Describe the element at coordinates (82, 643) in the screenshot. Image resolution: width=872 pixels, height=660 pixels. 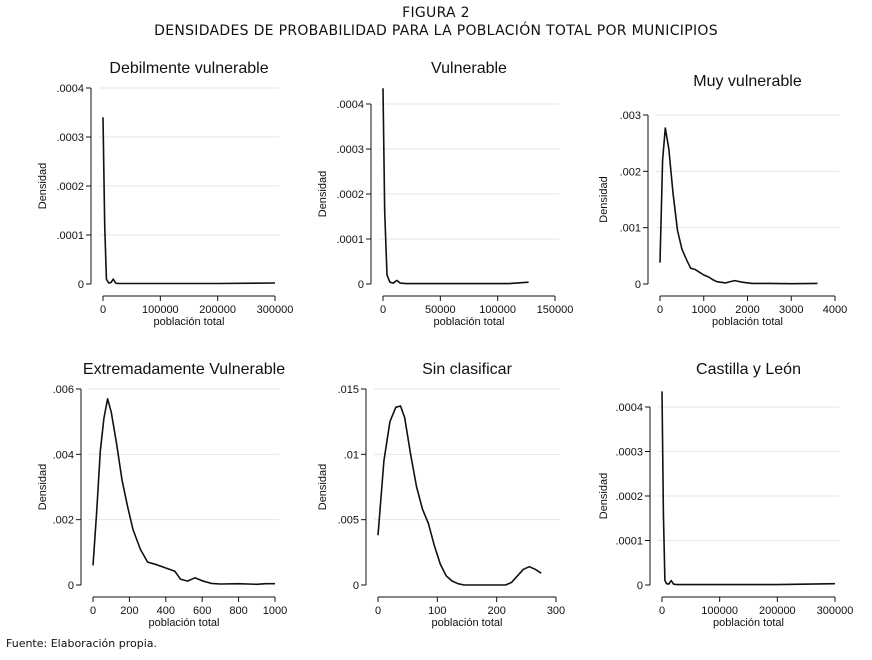
I see `source-note: Fuente: Elaboración propia.` at that location.